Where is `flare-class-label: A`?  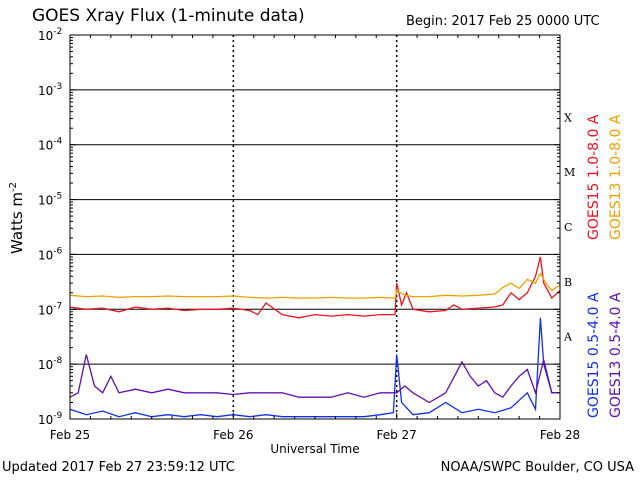
flare-class-label: A is located at coordinates (568, 337).